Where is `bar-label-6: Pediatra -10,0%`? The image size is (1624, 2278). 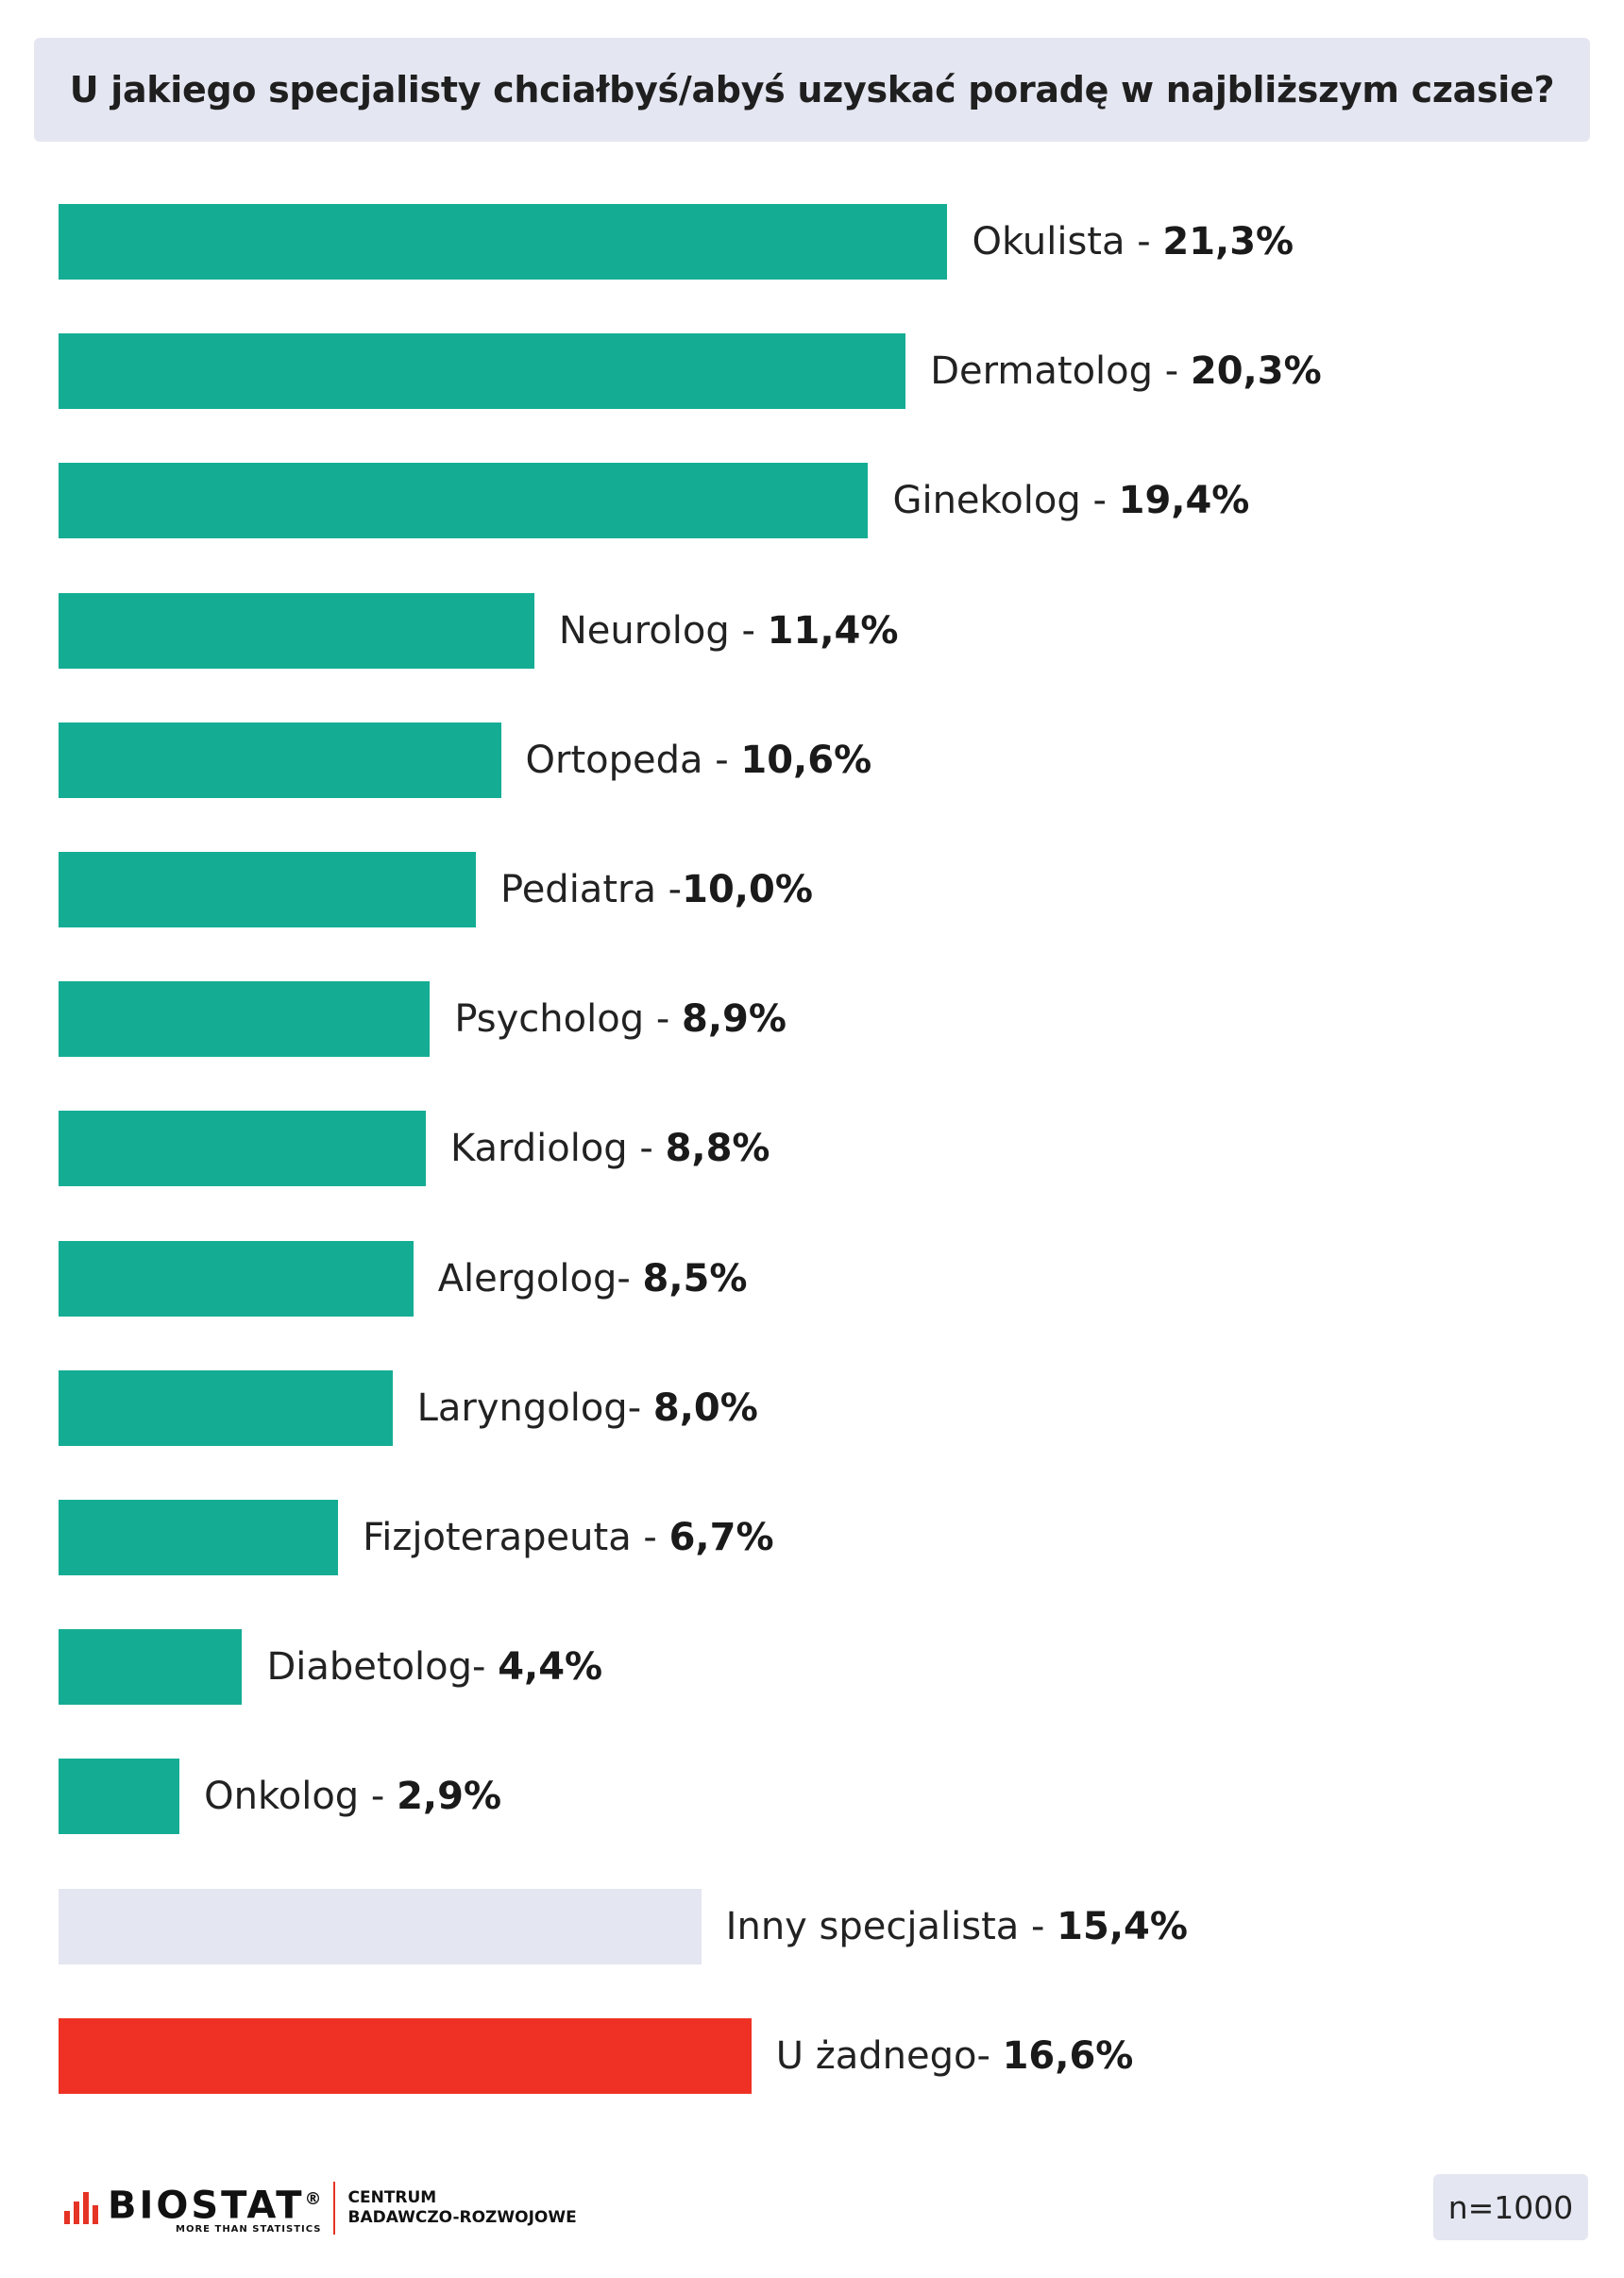
bar-label-6: Pediatra -10,0% is located at coordinates (656, 889).